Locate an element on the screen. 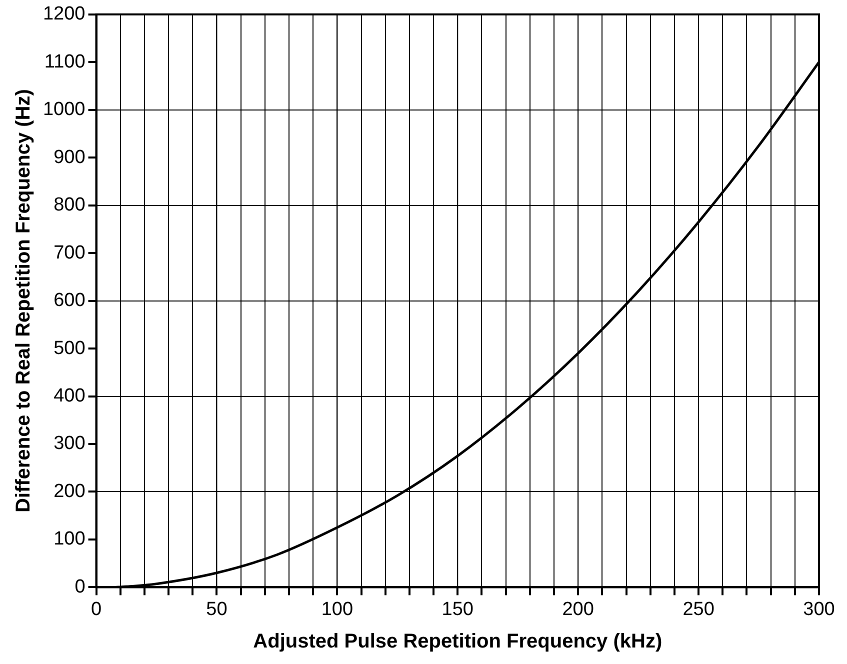  y-tick-label: 600 is located at coordinates (70, 301).